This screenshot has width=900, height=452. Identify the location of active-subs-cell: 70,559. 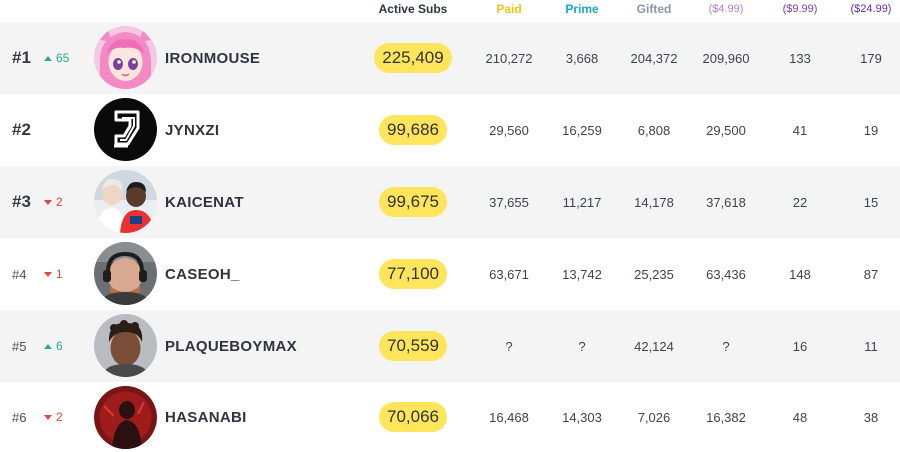
(413, 346).